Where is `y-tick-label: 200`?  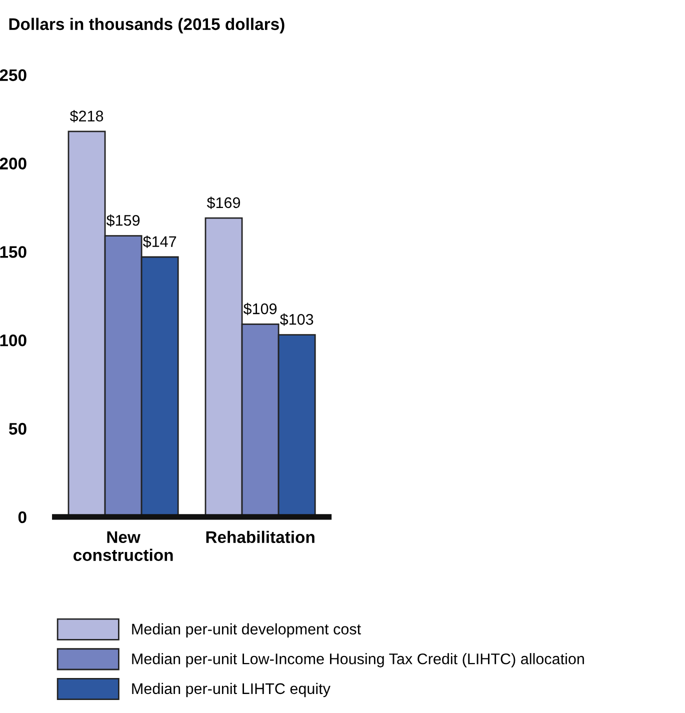
y-tick-label: 200 is located at coordinates (13, 164).